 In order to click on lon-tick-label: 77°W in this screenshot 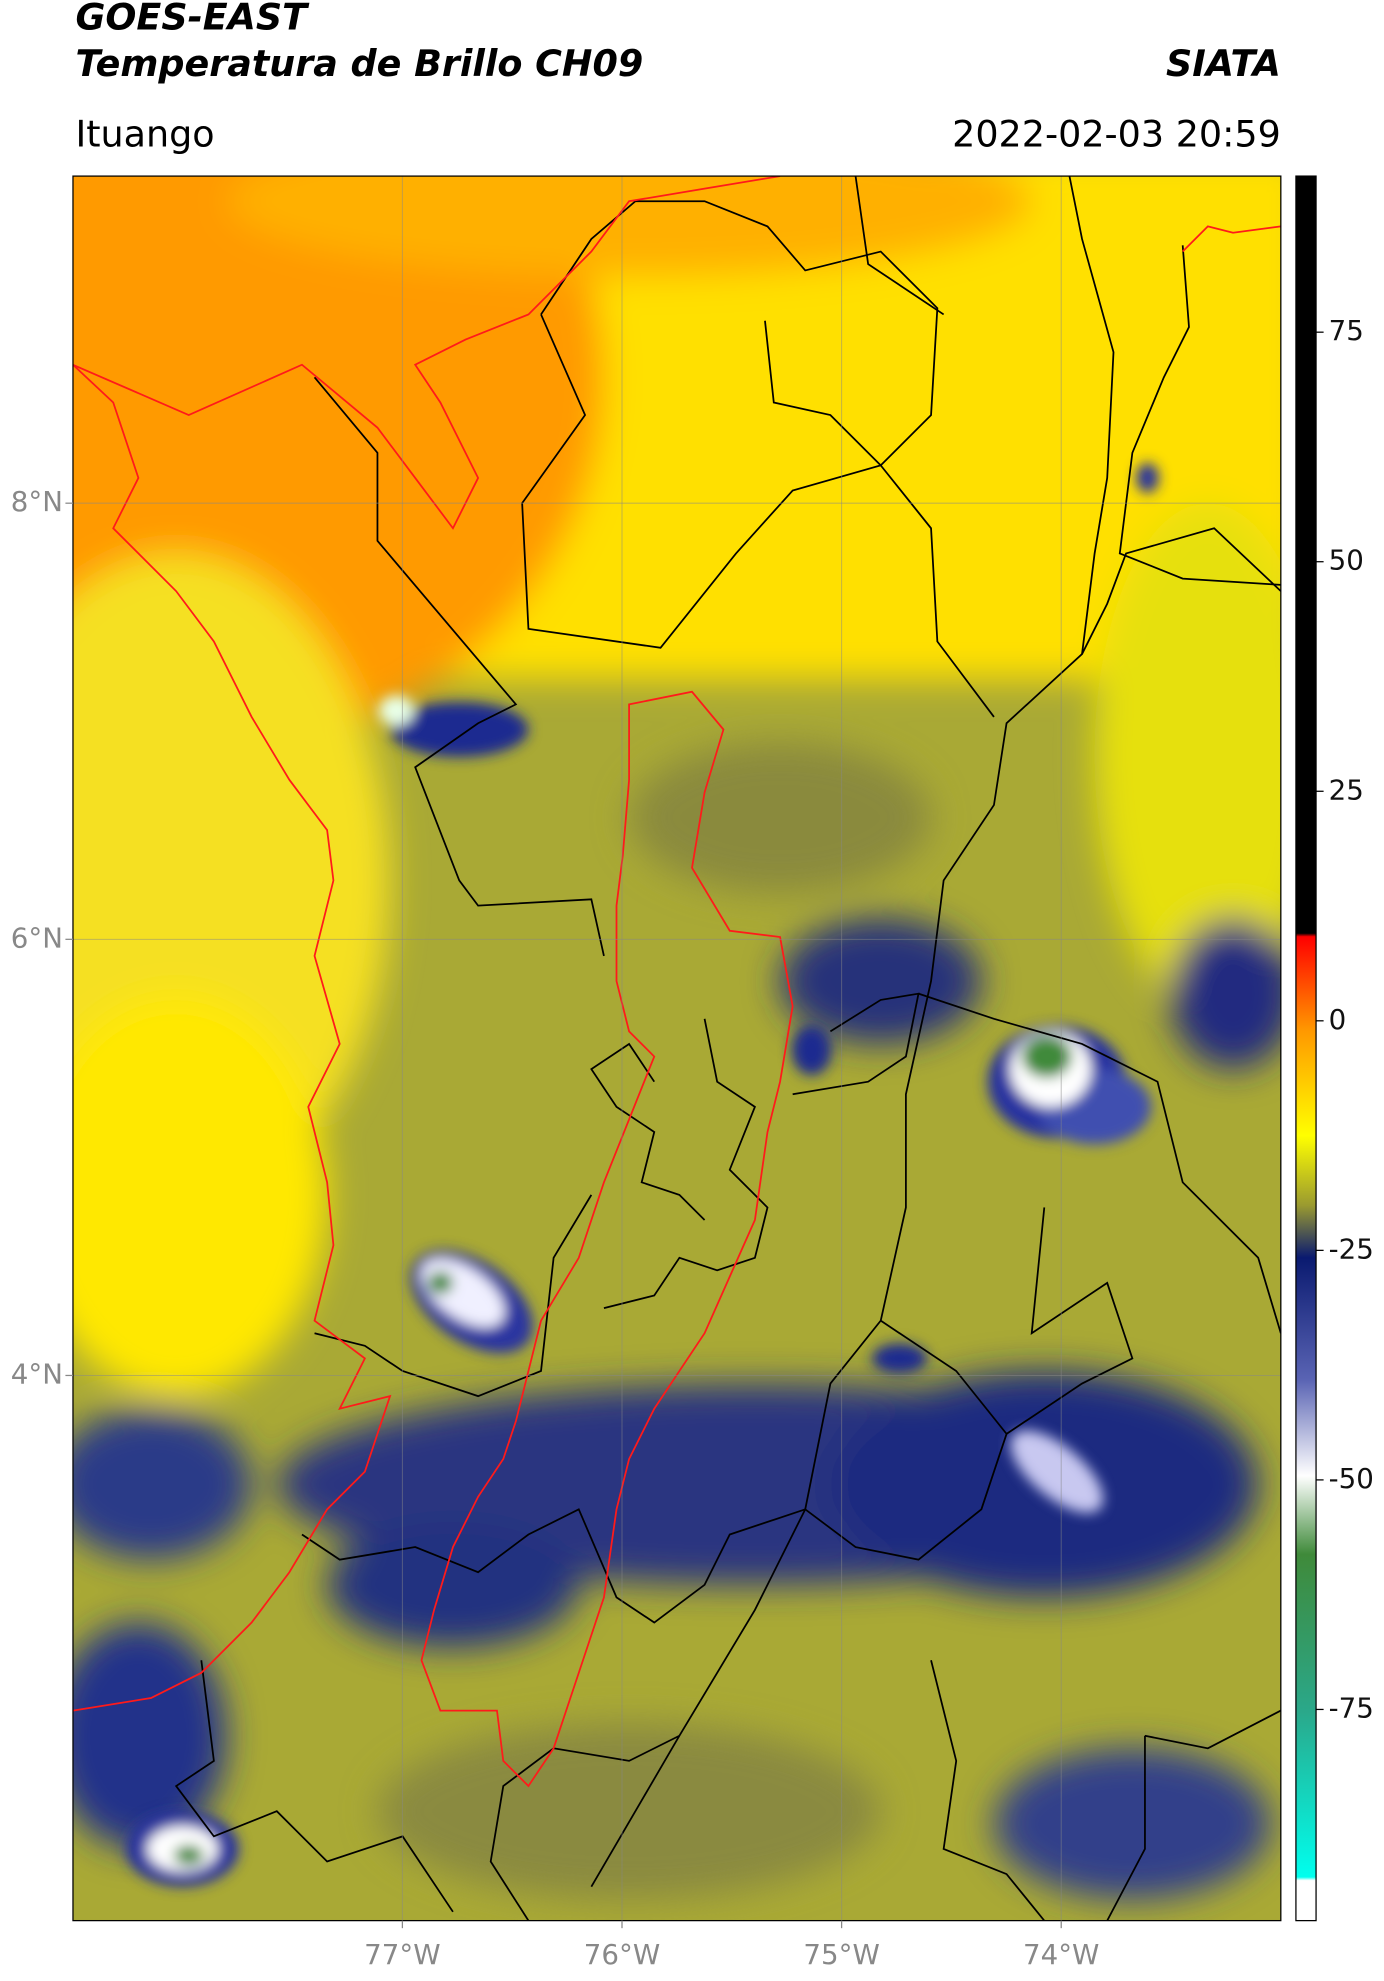, I will do `click(402, 1954)`.